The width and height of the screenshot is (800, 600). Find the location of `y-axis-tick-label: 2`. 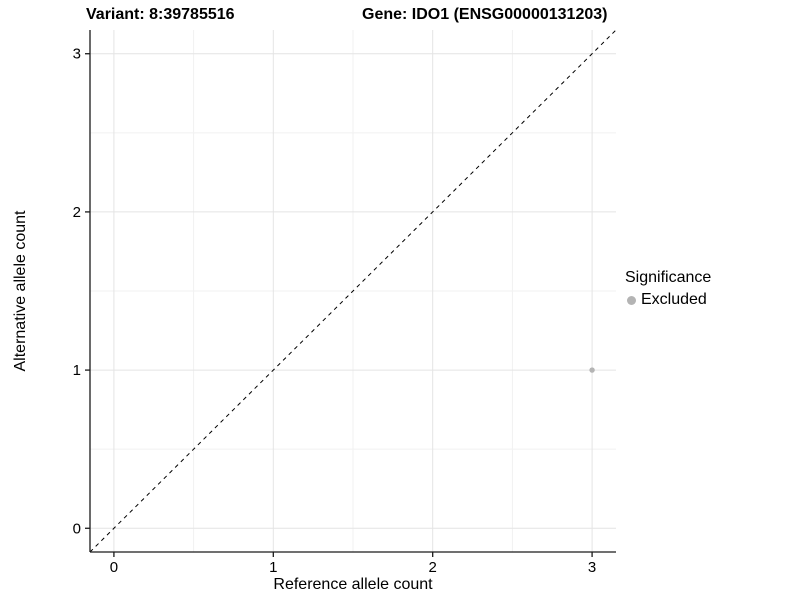

y-axis-tick-label: 2 is located at coordinates (77, 212).